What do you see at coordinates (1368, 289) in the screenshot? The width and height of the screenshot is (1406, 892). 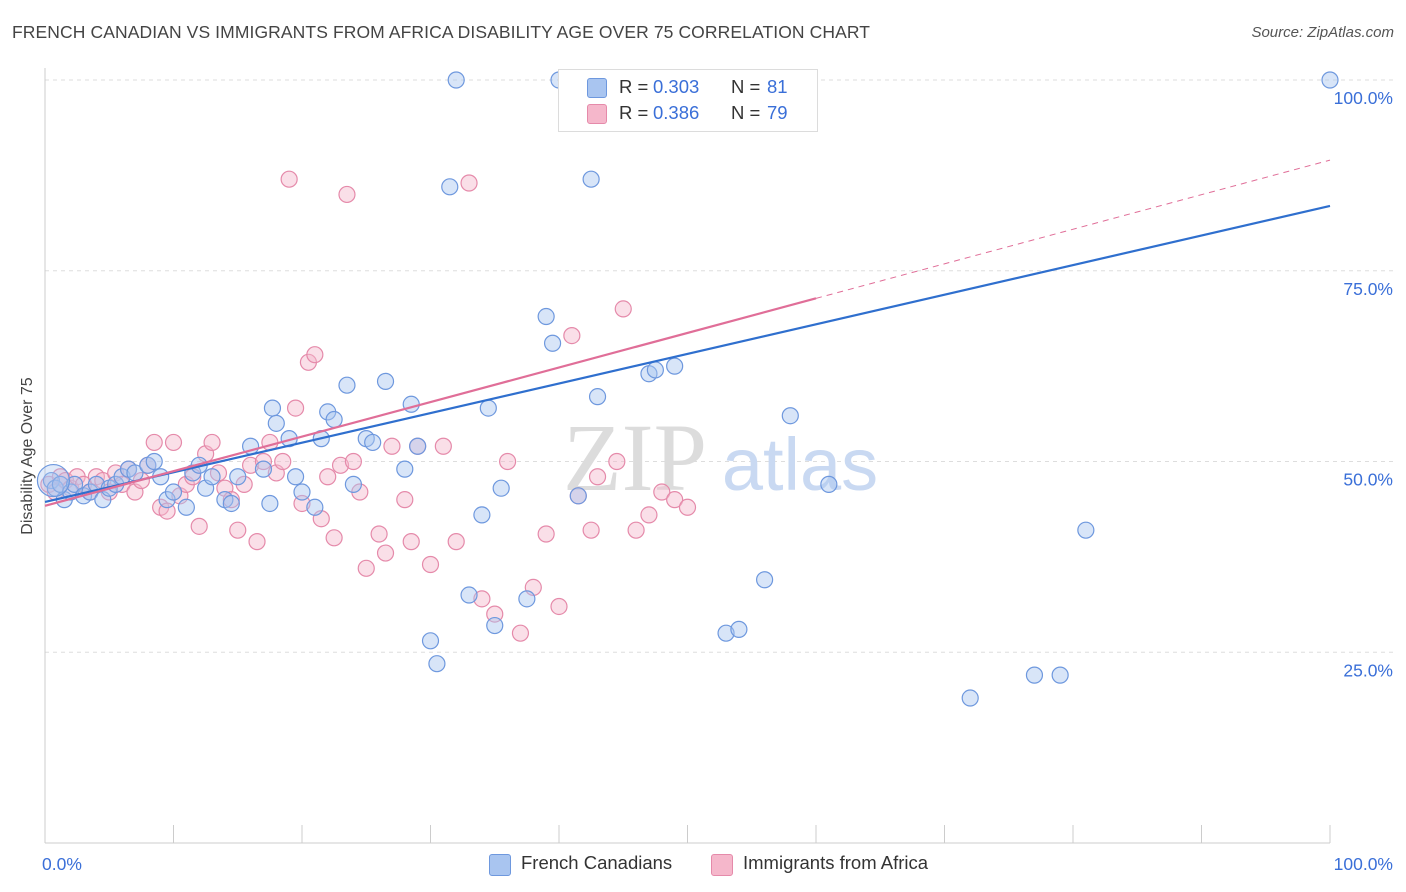 I see `y-tick-label: 75.0%` at bounding box center [1368, 289].